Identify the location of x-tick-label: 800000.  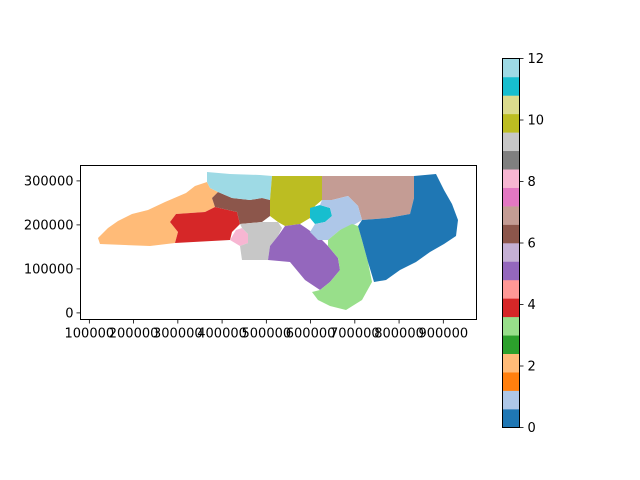
(399, 334).